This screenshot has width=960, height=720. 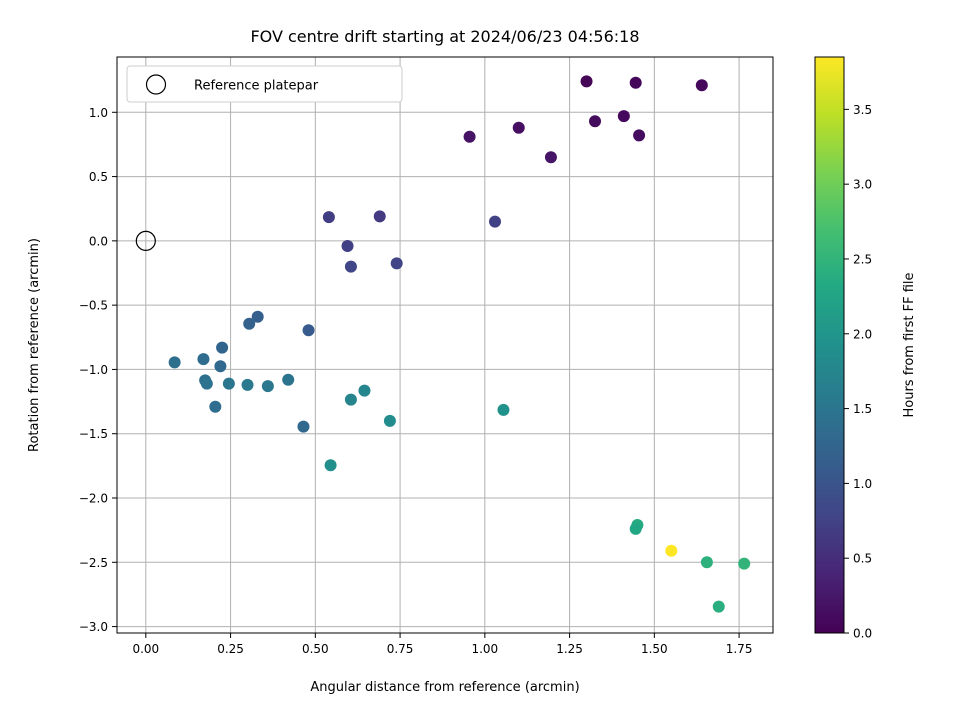 I want to click on colorbar-ticks: 0.0 0.5 1.0 1.5 2.0 2.5 3.0 3.5, so click(x=858, y=372).